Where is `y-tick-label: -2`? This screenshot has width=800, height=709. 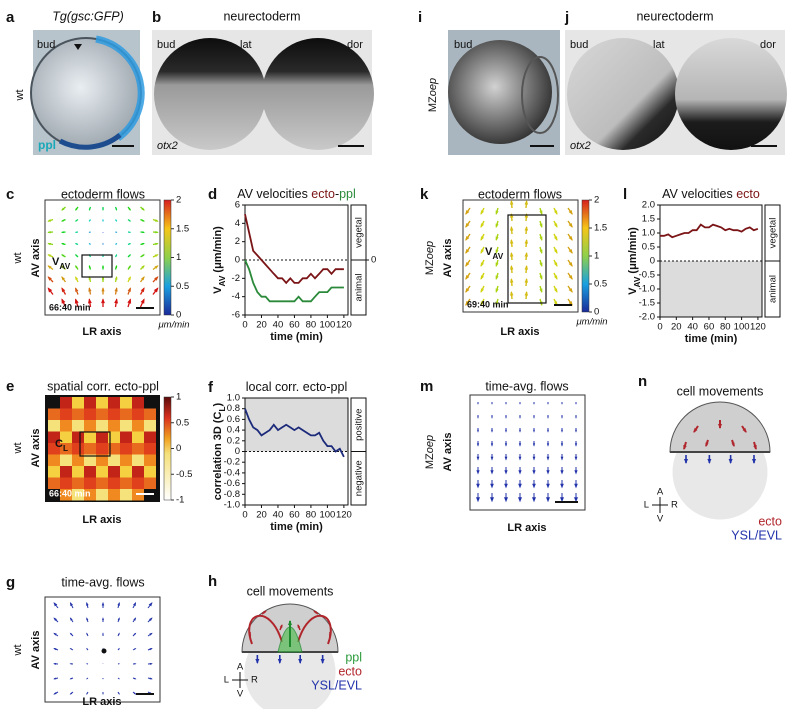 y-tick-label: -2 is located at coordinates (236, 278).